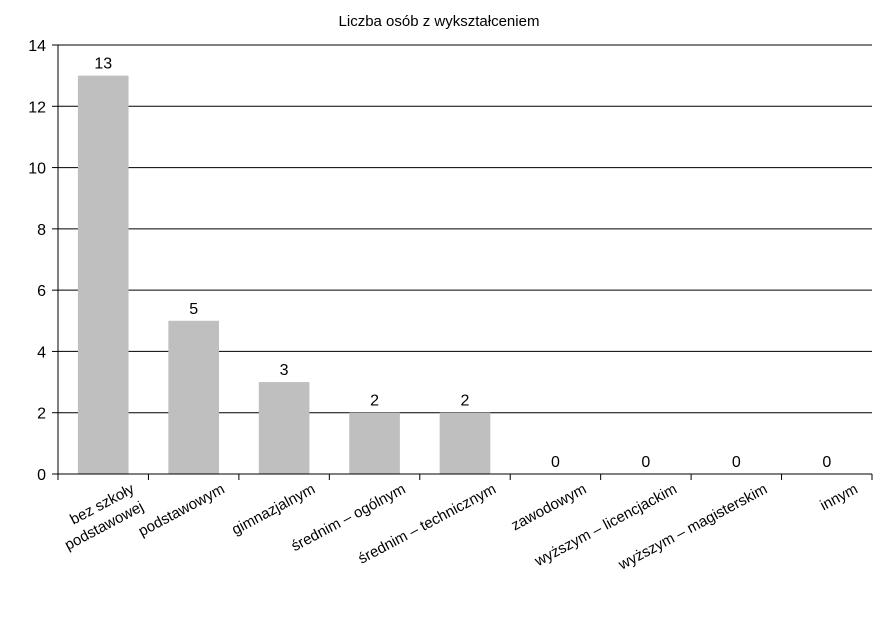 The image size is (893, 625). I want to click on x-category-label-line: zawodowym, so click(548, 508).